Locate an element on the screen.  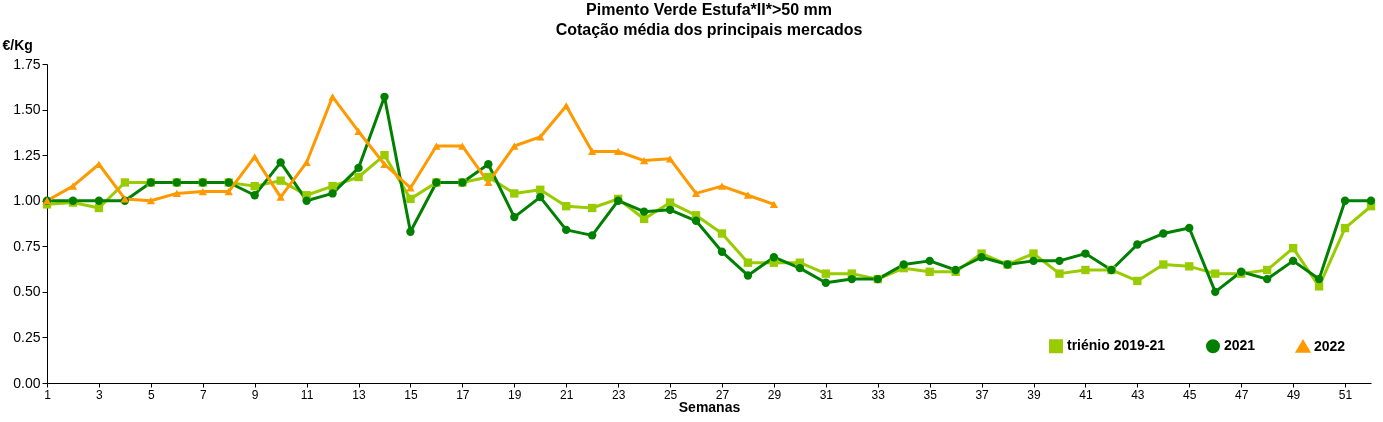
y-tick-label: 0.50 is located at coordinates (27, 291).